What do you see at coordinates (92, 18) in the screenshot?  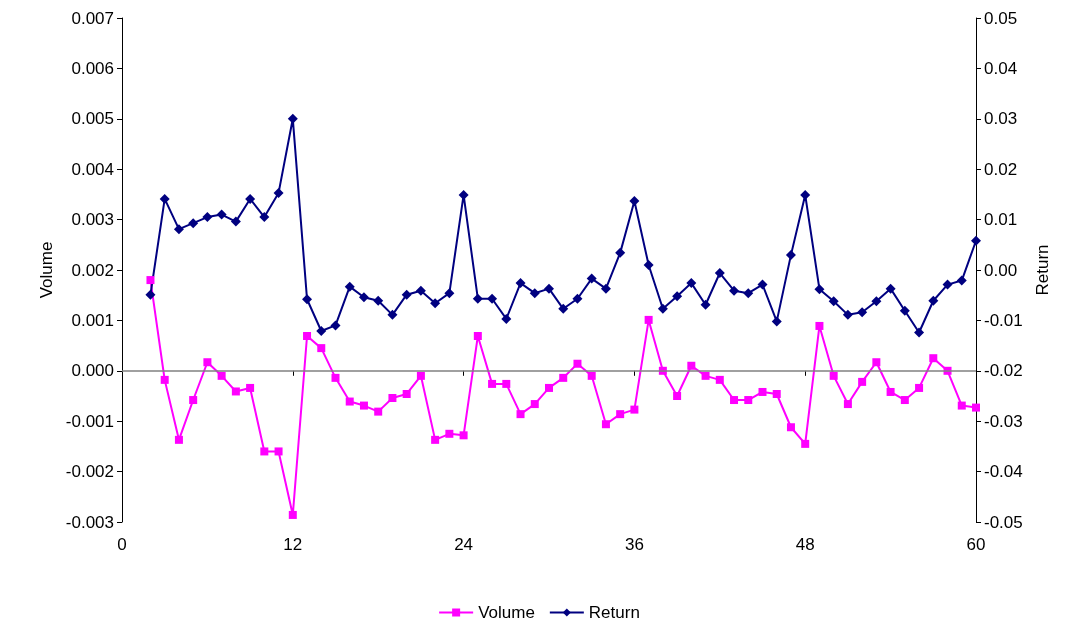 I see `y-tick-label: 0.007` at bounding box center [92, 18].